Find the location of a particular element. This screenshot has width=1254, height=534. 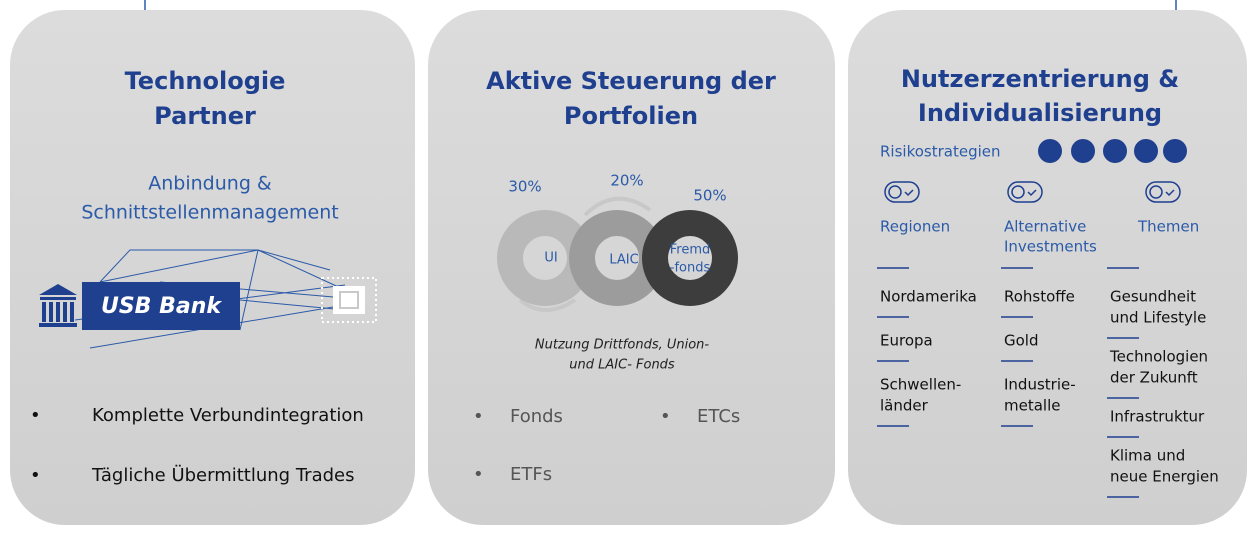

card-title: Individualisierung is located at coordinates (1040, 113).